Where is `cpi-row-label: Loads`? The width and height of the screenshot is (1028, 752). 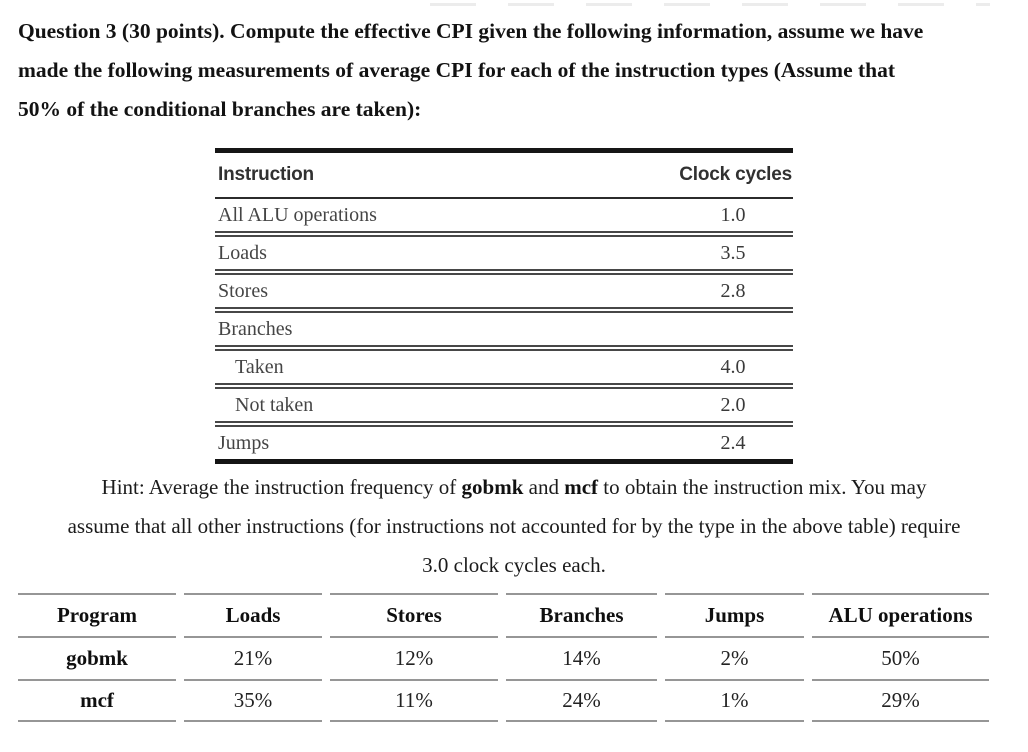
cpi-row-label: Loads is located at coordinates (444, 254).